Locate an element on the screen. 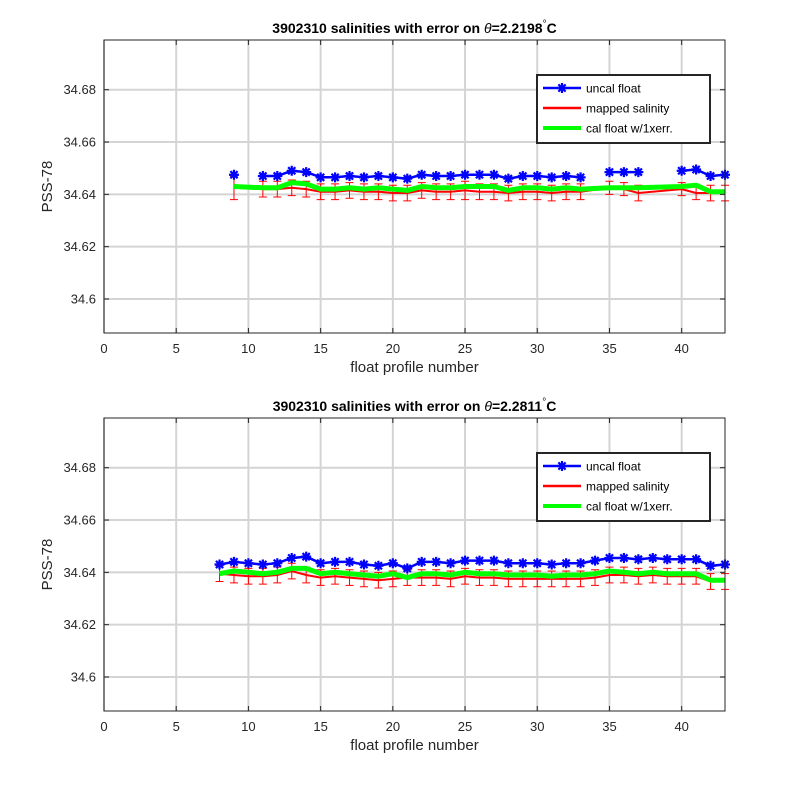  y-tick-label: 34.6 is located at coordinates (83, 676).